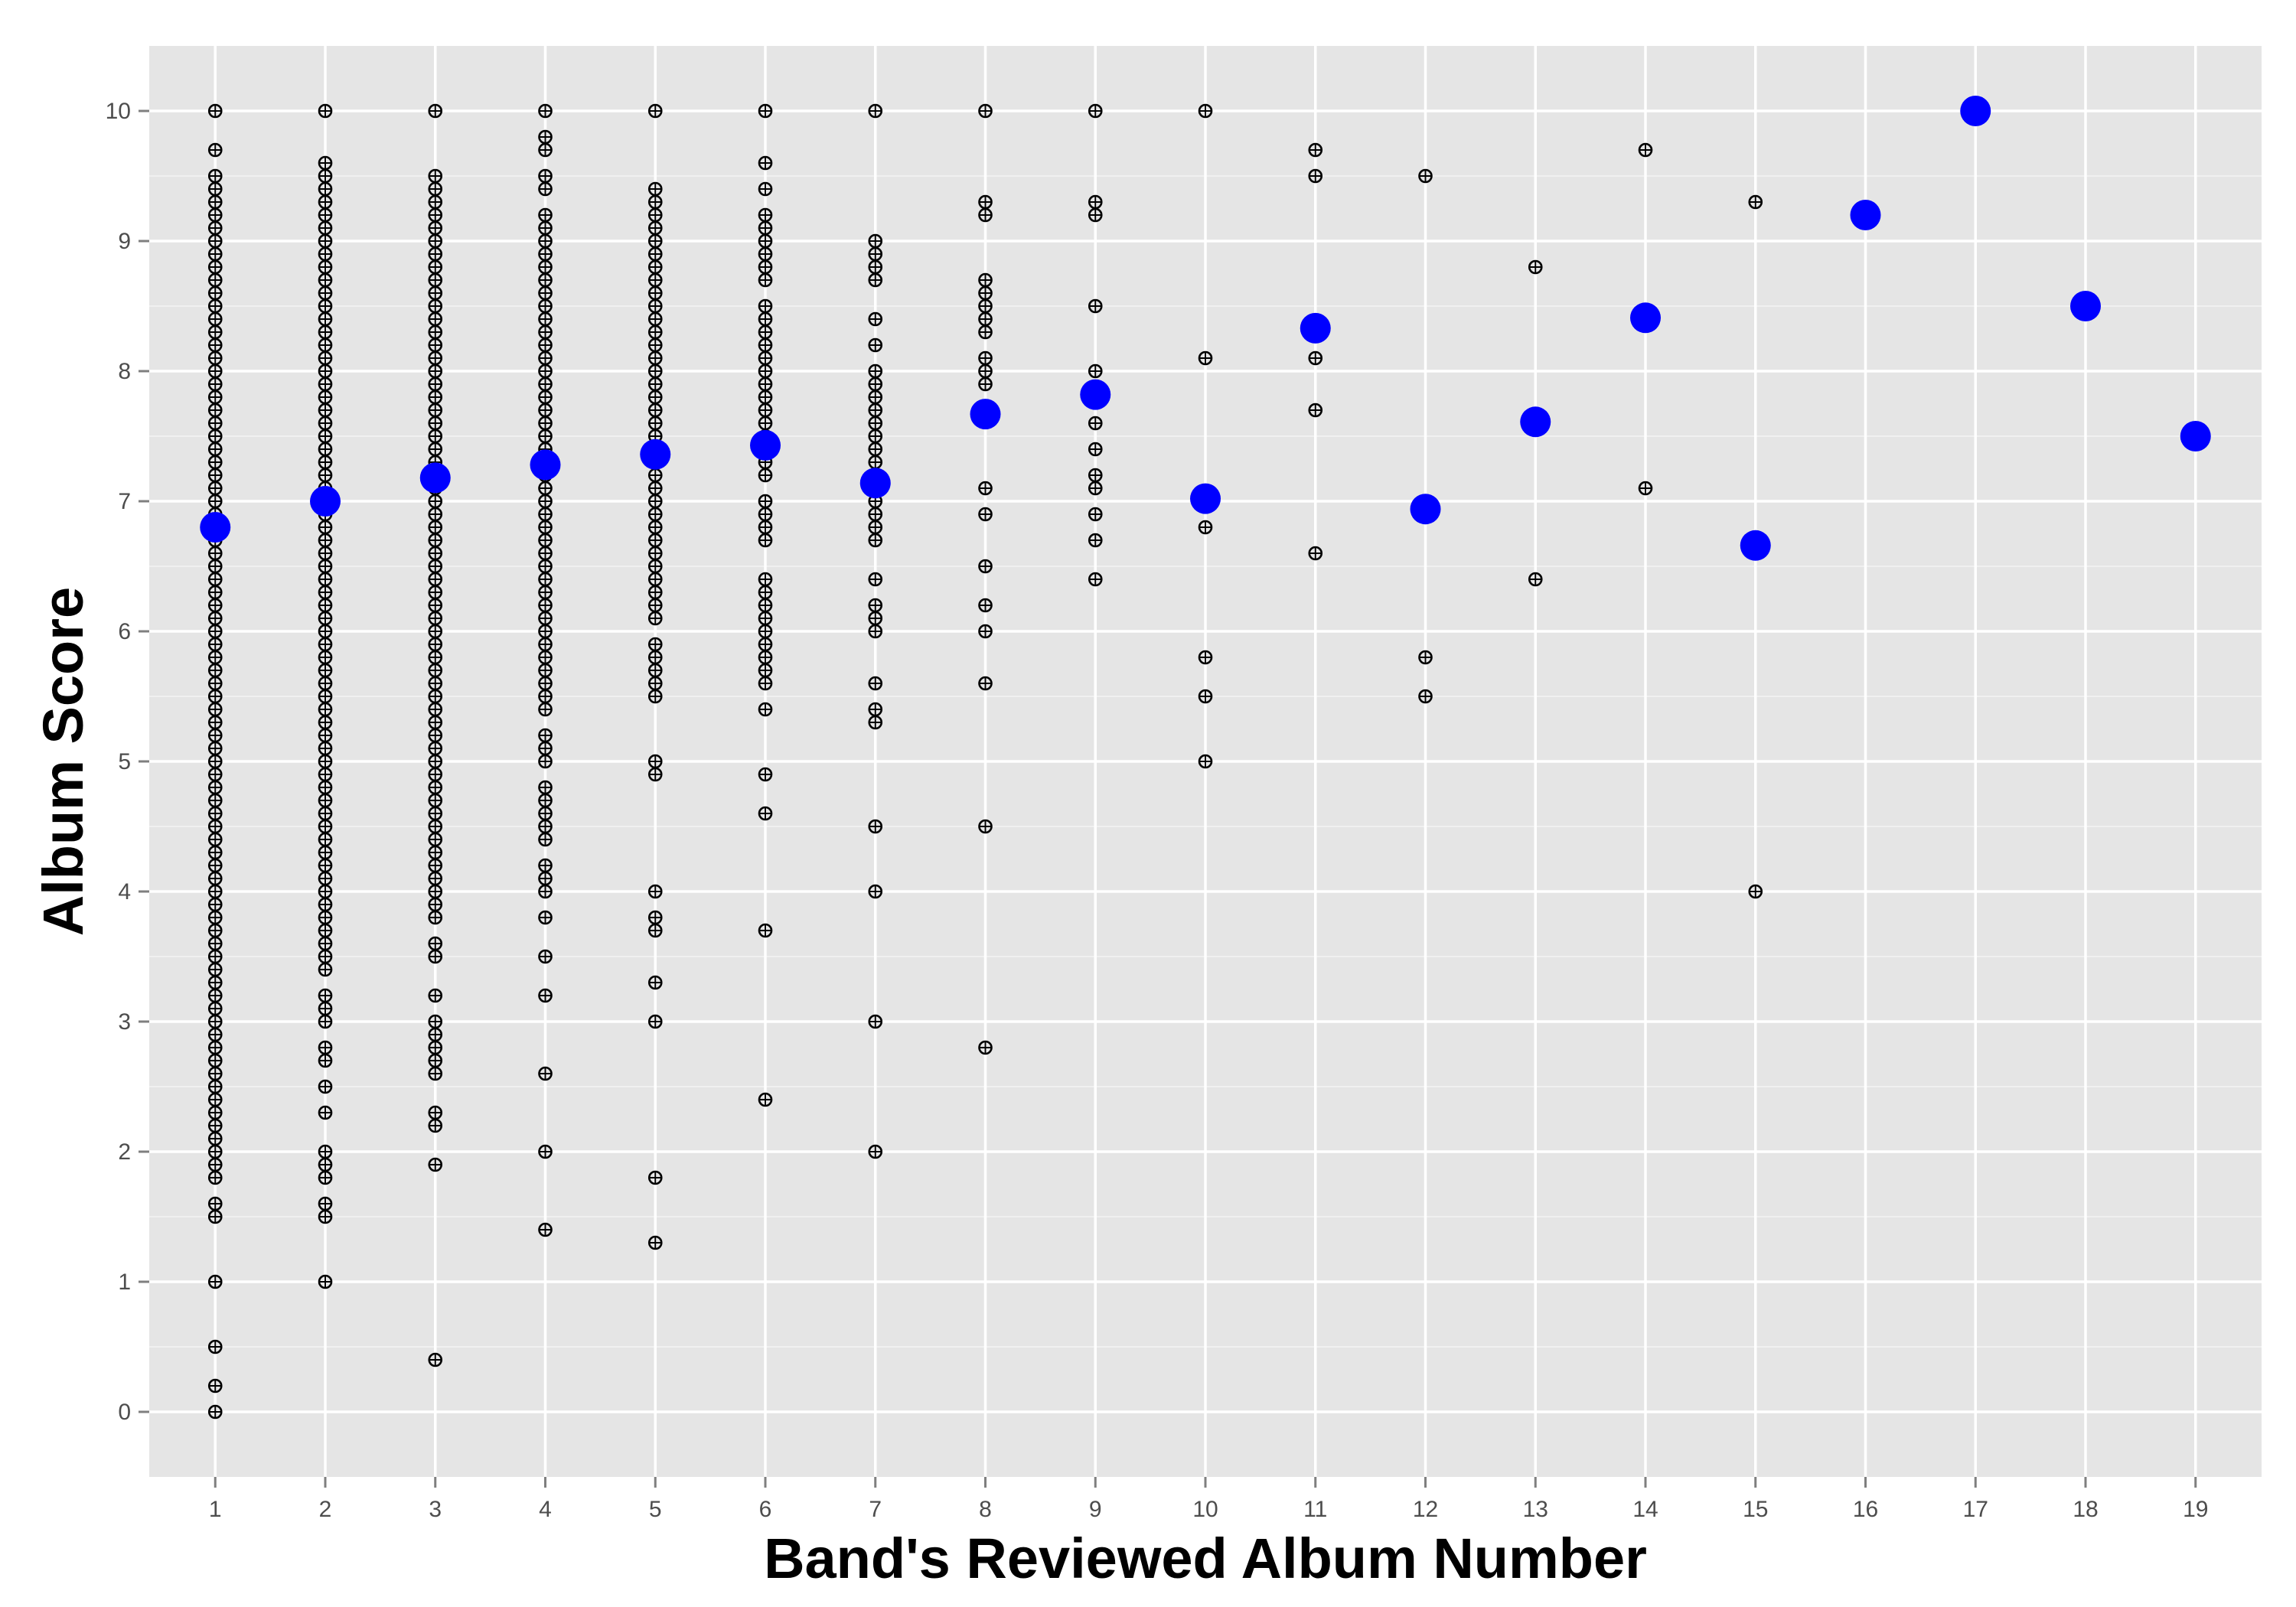  Describe the element at coordinates (124, 1282) in the screenshot. I see `y-tick-label: 1` at that location.